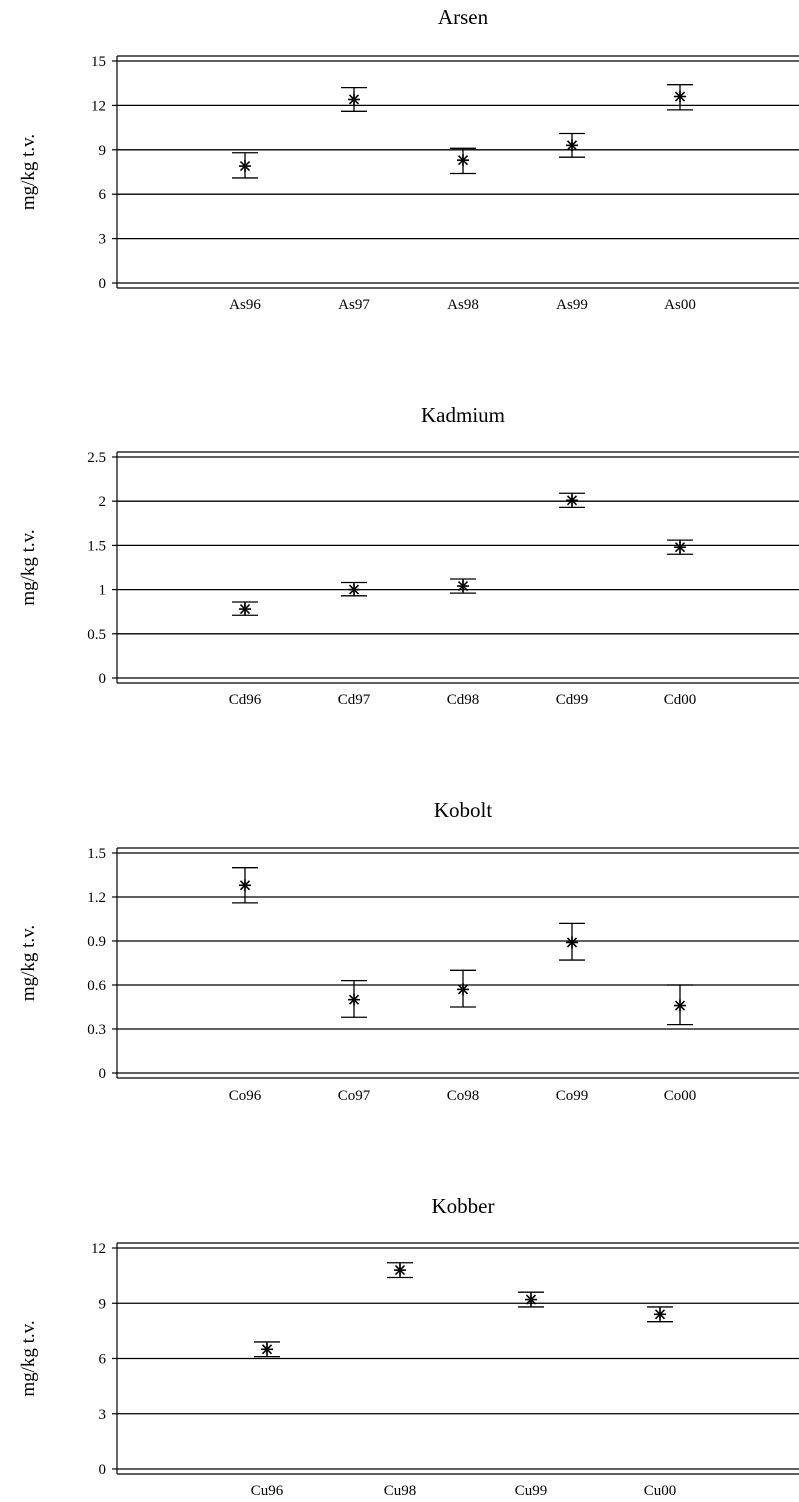 The image size is (799, 1502). I want to click on y-tick-label: 0.9, so click(96, 942).